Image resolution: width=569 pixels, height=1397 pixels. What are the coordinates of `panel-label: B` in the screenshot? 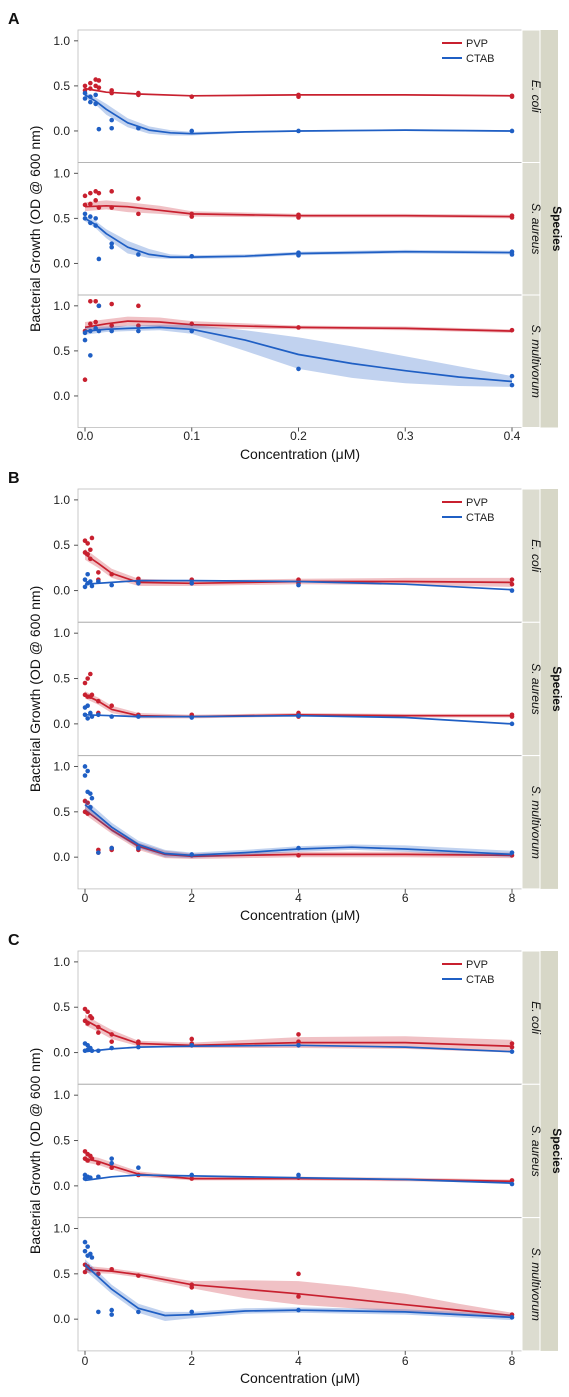 It's located at (14, 478).